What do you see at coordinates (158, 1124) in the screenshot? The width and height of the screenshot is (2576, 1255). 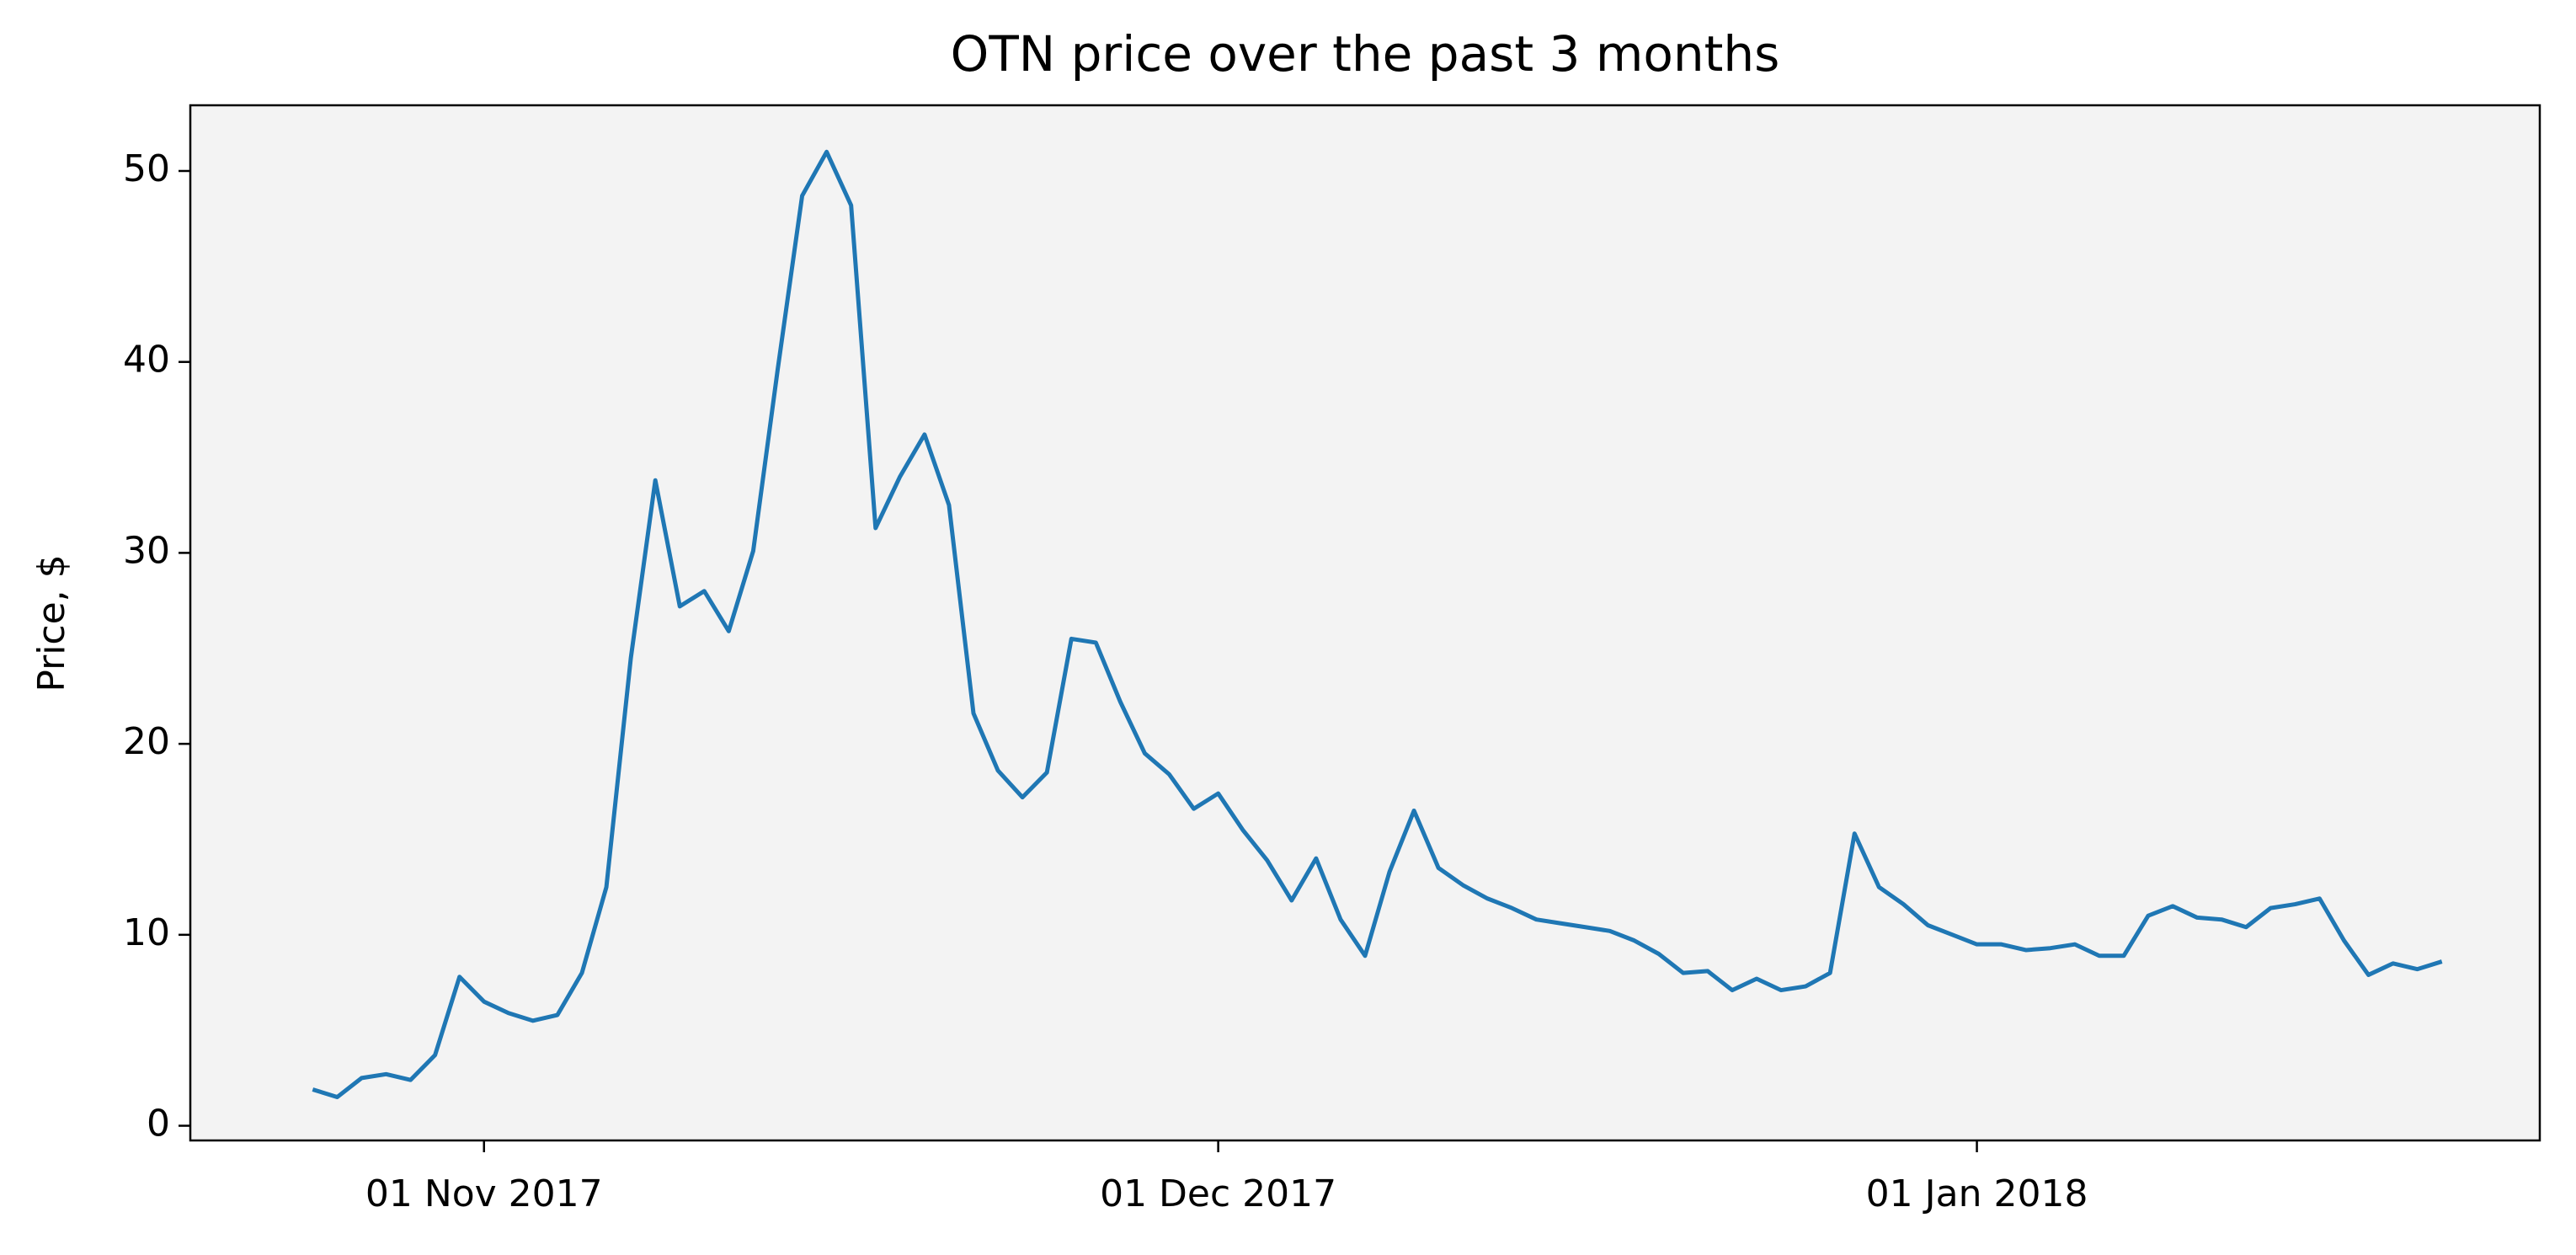 I see `y-tick-label: 0` at bounding box center [158, 1124].